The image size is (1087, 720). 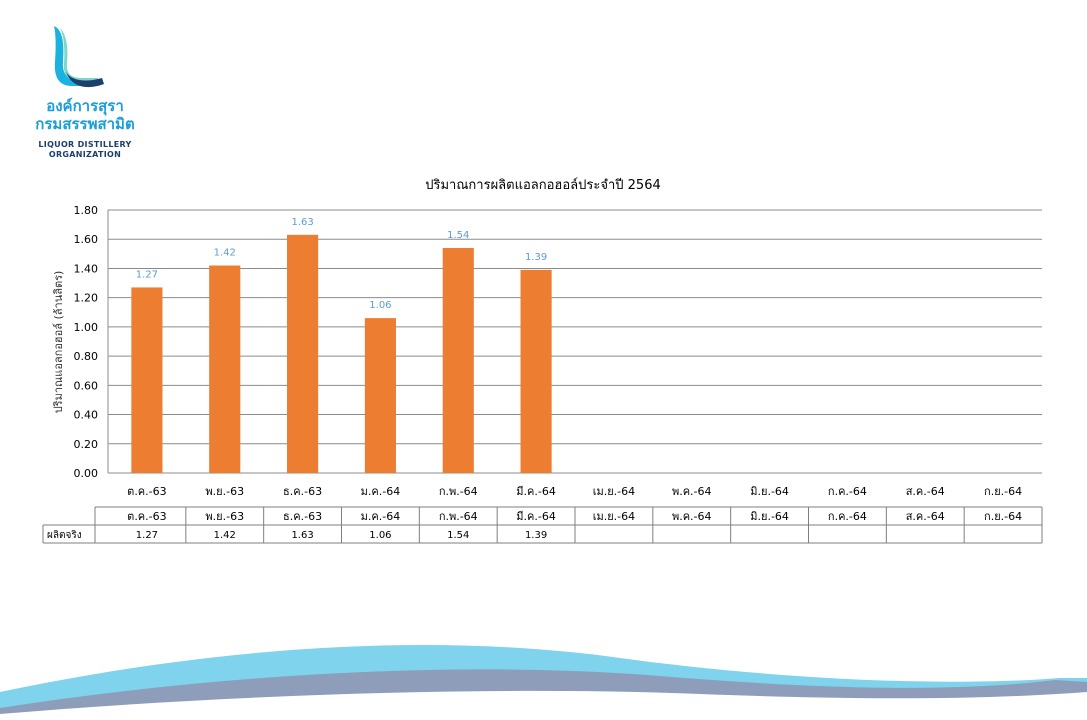 What do you see at coordinates (85, 124) in the screenshot?
I see `logo-name-thai-line2: กรมสรรพสามิต` at bounding box center [85, 124].